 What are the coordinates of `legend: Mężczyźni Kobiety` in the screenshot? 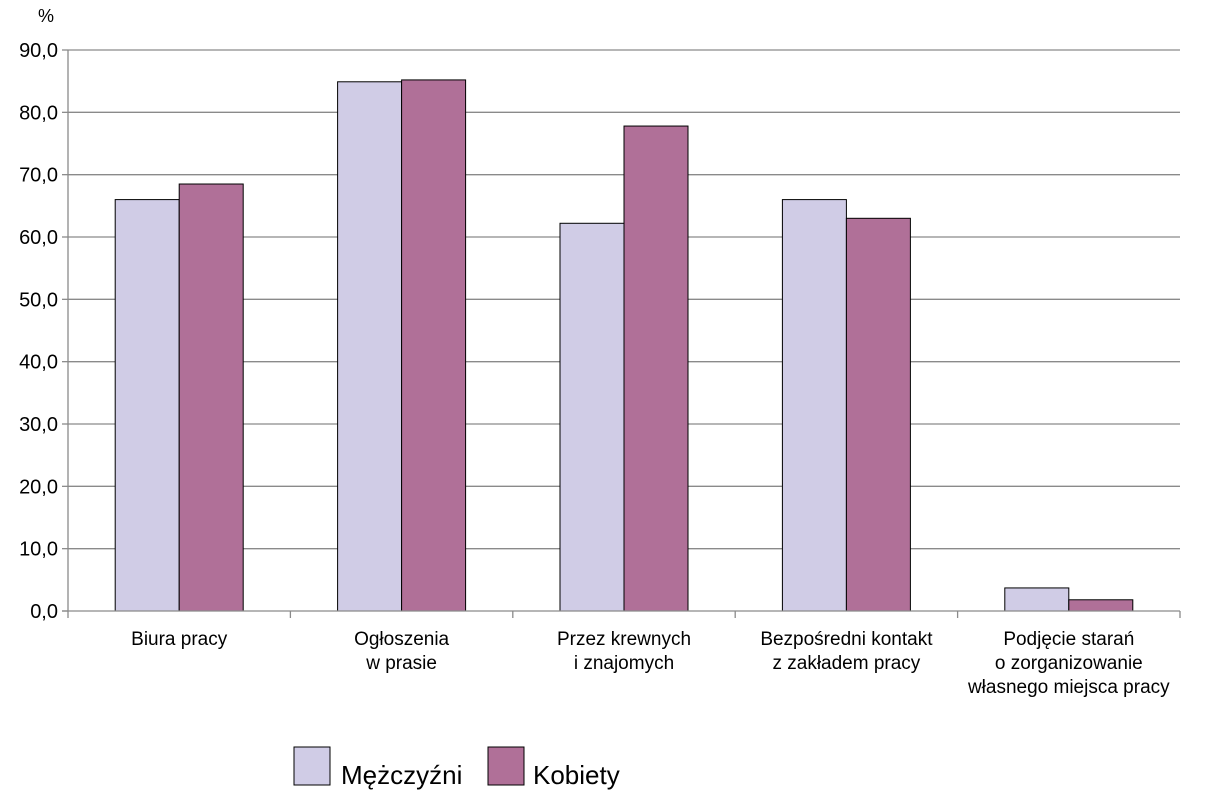 It's located at (456, 768).